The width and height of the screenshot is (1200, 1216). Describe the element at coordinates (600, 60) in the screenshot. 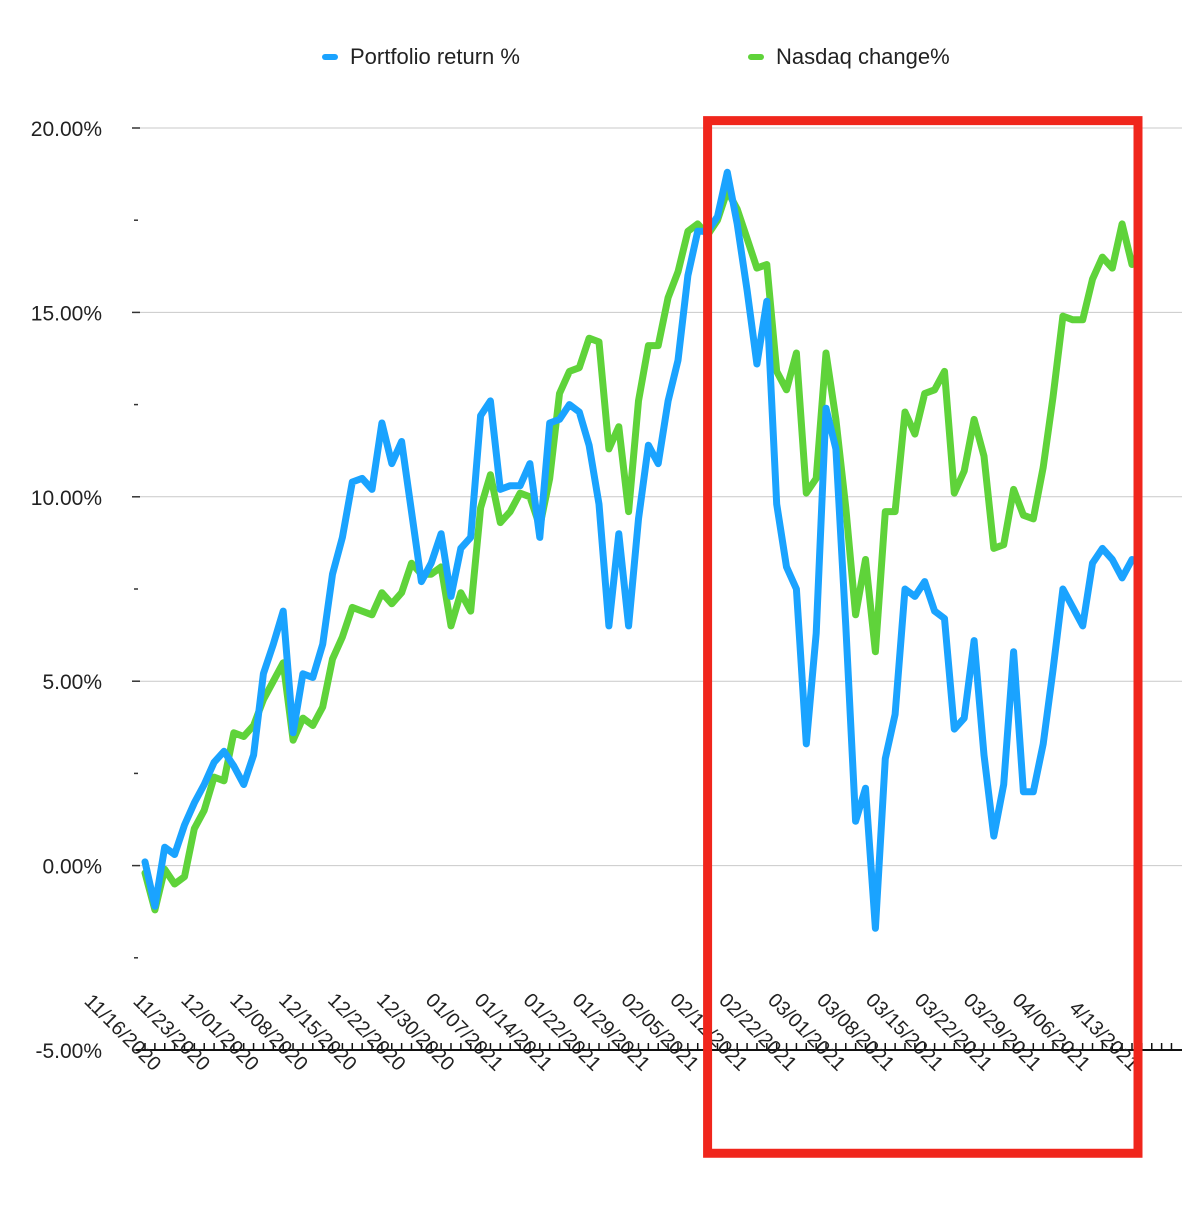

I see `legend: Portfolio return % Nasdaq change%` at that location.